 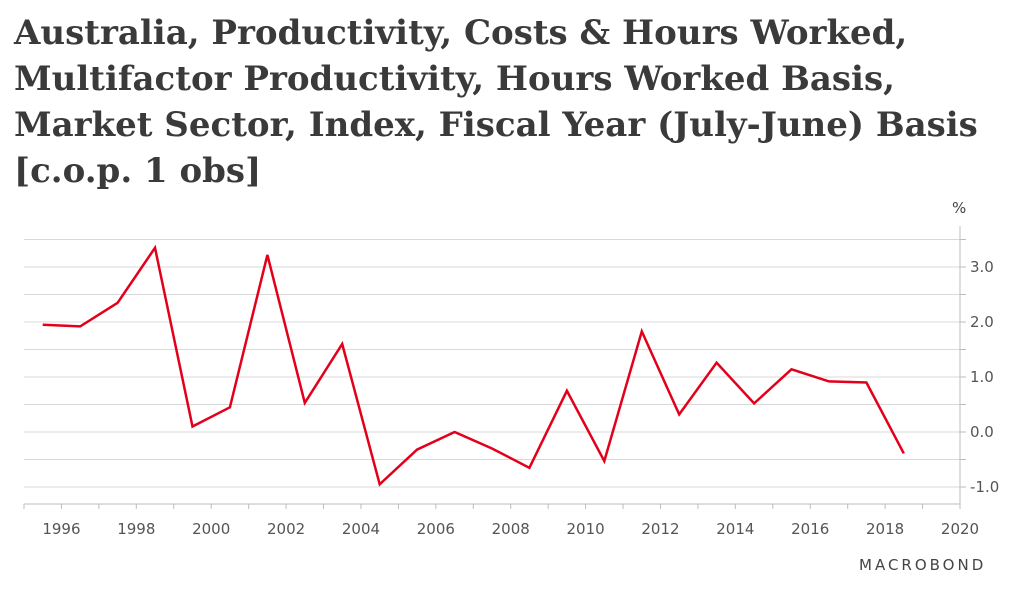 What do you see at coordinates (286, 529) in the screenshot?
I see `x-tick-label: 2002` at bounding box center [286, 529].